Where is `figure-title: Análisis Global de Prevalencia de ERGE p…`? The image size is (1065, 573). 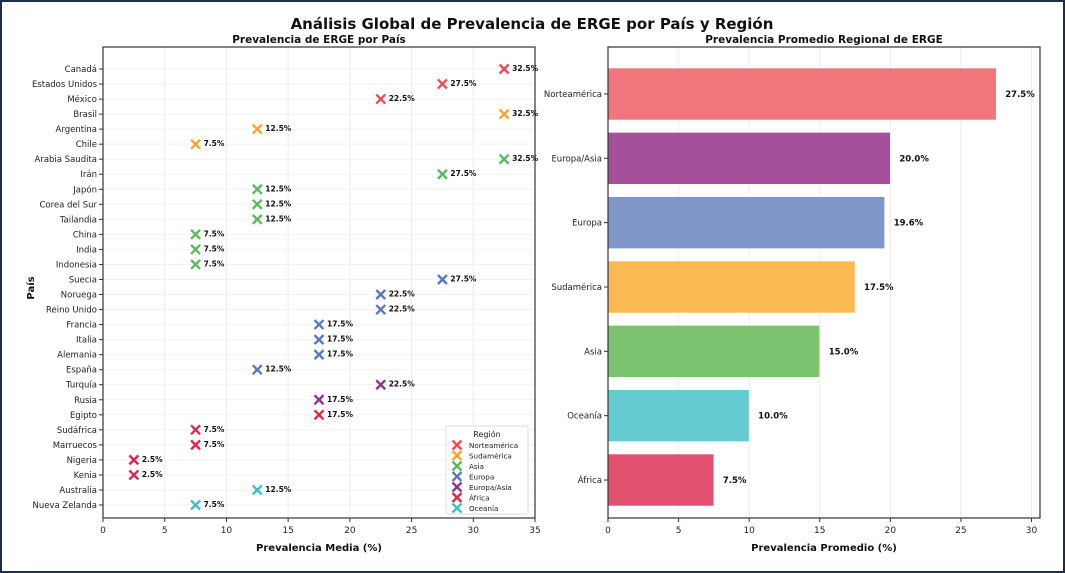 figure-title: Análisis Global de Prevalencia de ERGE p… is located at coordinates (532, 24).